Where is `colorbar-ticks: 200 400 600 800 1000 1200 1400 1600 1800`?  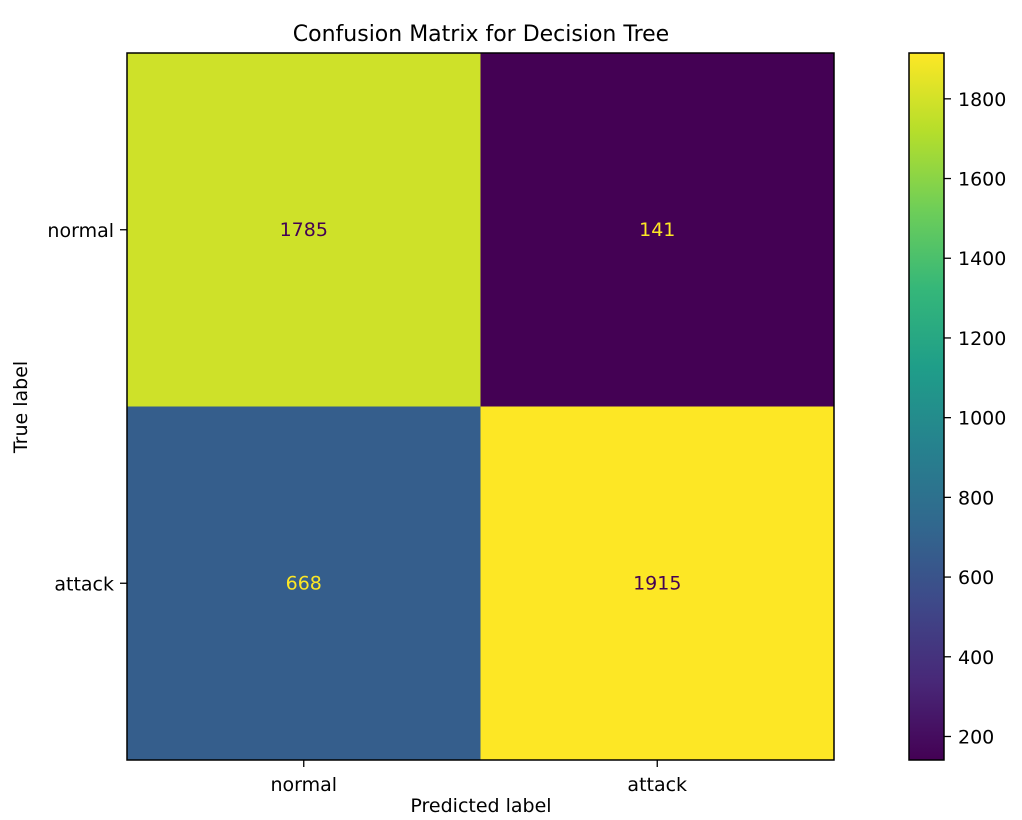
colorbar-ticks: 200 400 600 800 1000 1200 1400 1600 1800 is located at coordinates (975, 418).